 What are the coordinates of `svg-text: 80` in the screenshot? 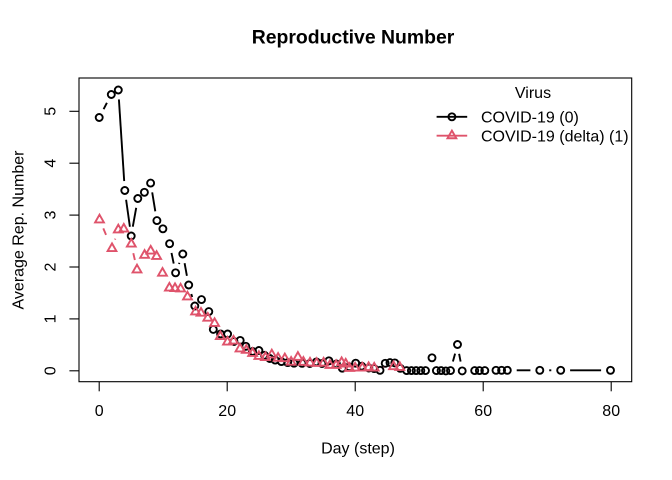 It's located at (611, 411).